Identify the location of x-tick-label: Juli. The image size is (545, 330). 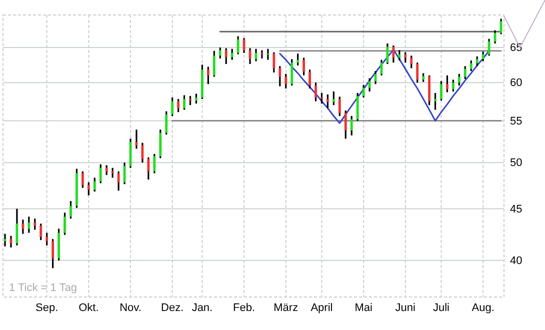
(441, 308).